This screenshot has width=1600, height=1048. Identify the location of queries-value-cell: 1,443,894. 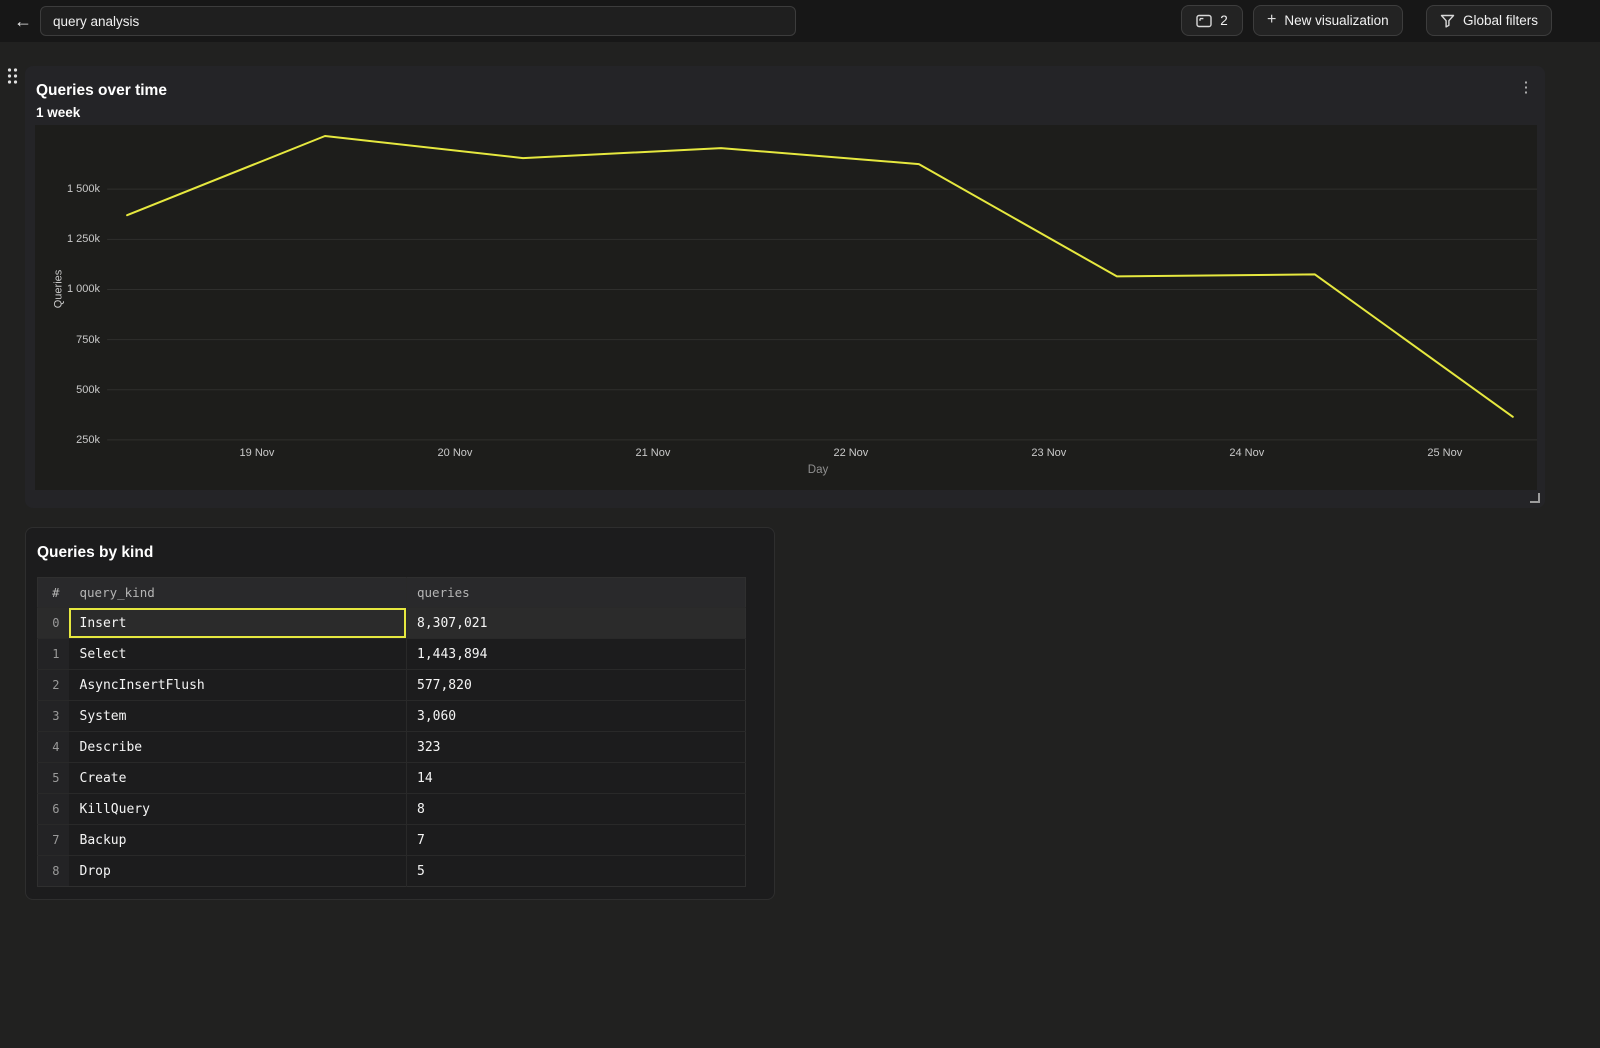
(576, 654).